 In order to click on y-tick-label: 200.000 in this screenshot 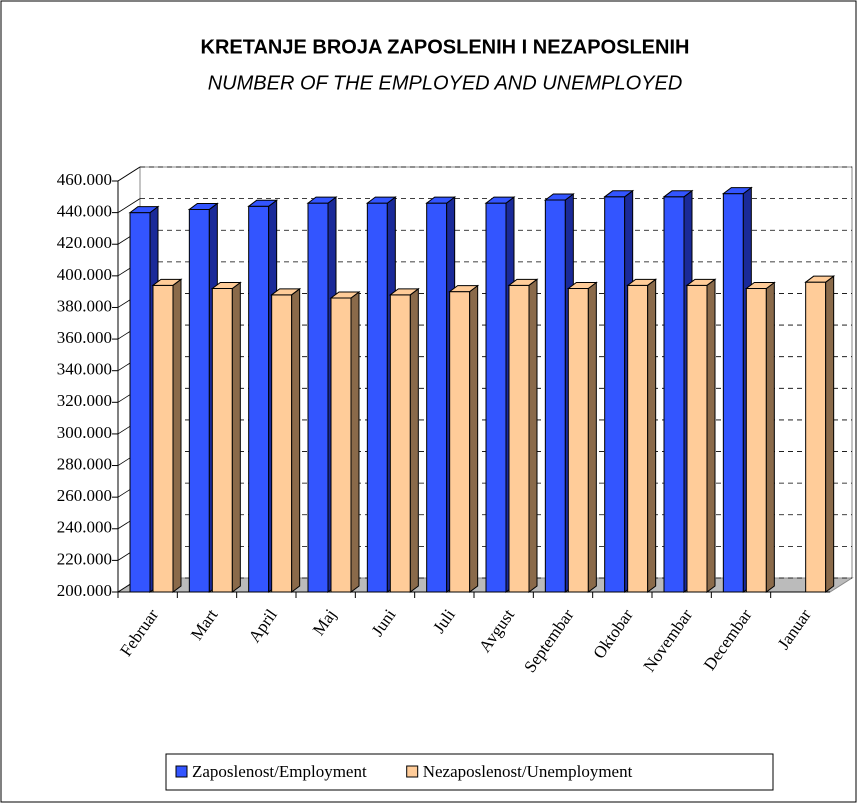, I will do `click(84, 590)`.